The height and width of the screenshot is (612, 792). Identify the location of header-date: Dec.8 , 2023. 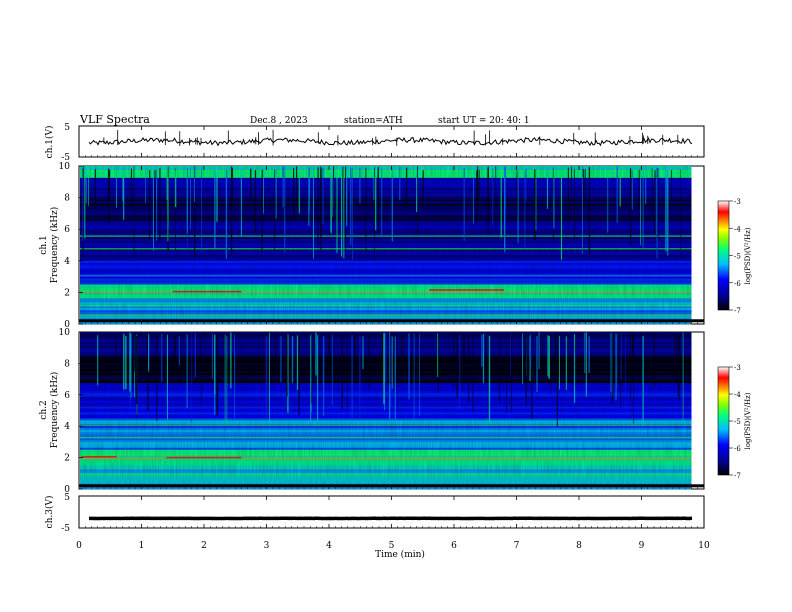
(279, 121).